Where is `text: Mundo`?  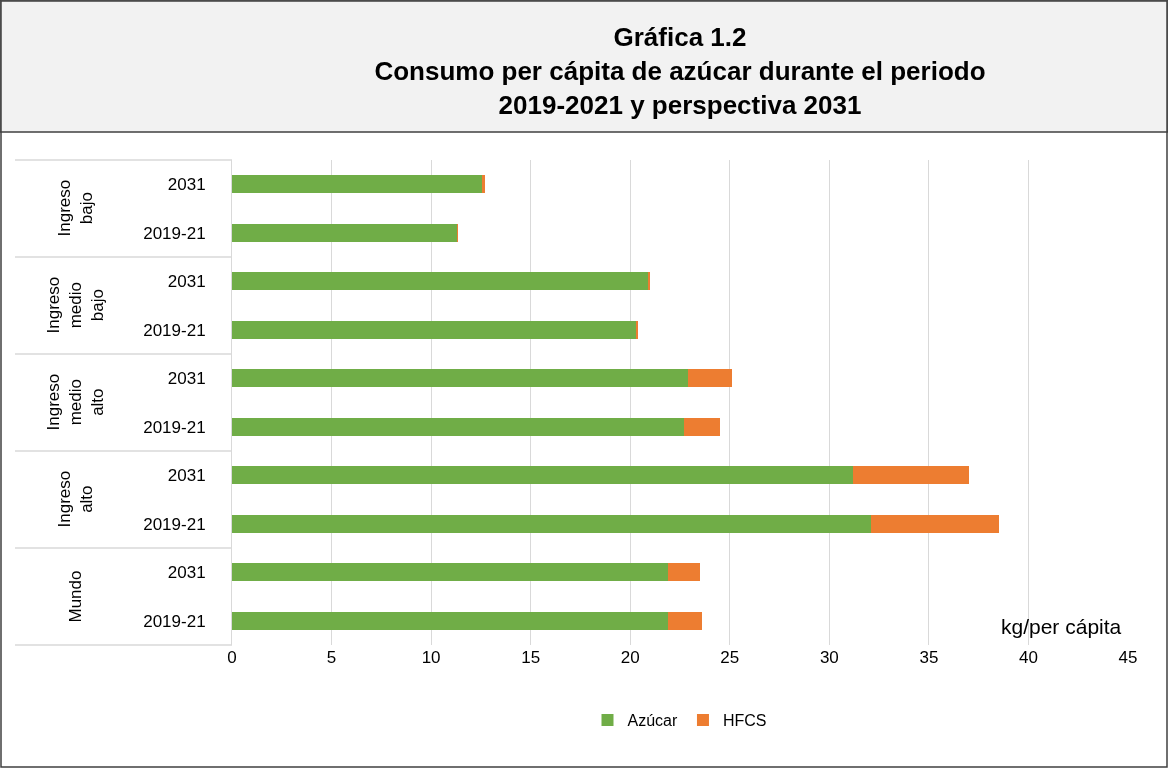
text: Mundo is located at coordinates (75, 596).